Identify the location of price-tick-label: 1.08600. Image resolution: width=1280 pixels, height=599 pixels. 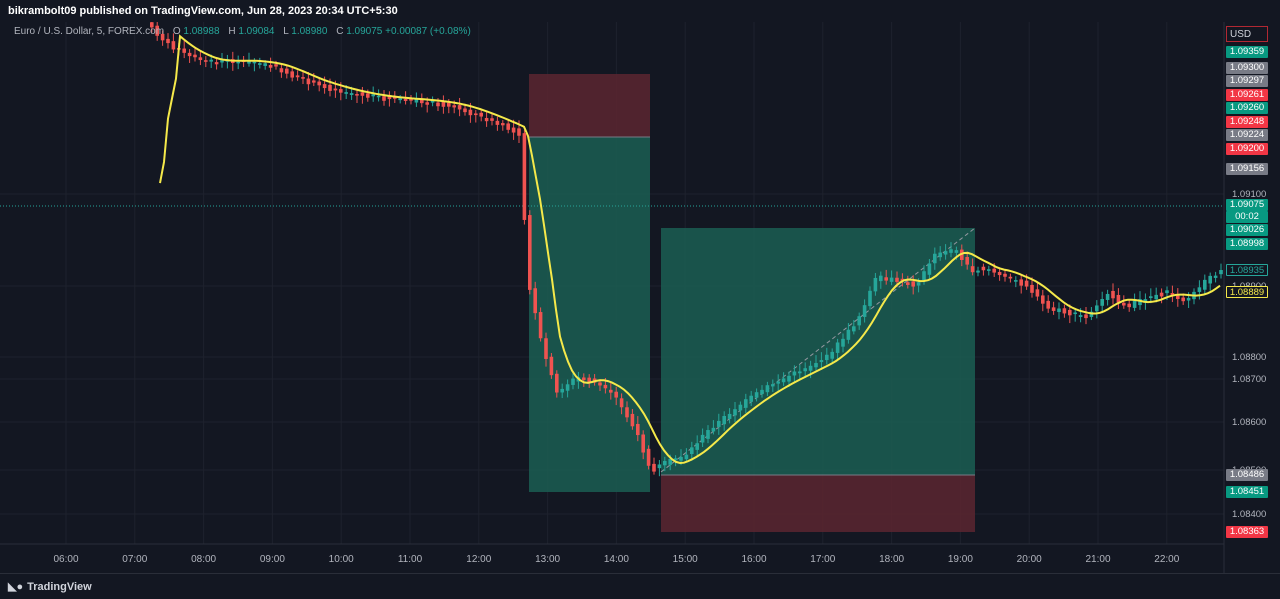
(1249, 422).